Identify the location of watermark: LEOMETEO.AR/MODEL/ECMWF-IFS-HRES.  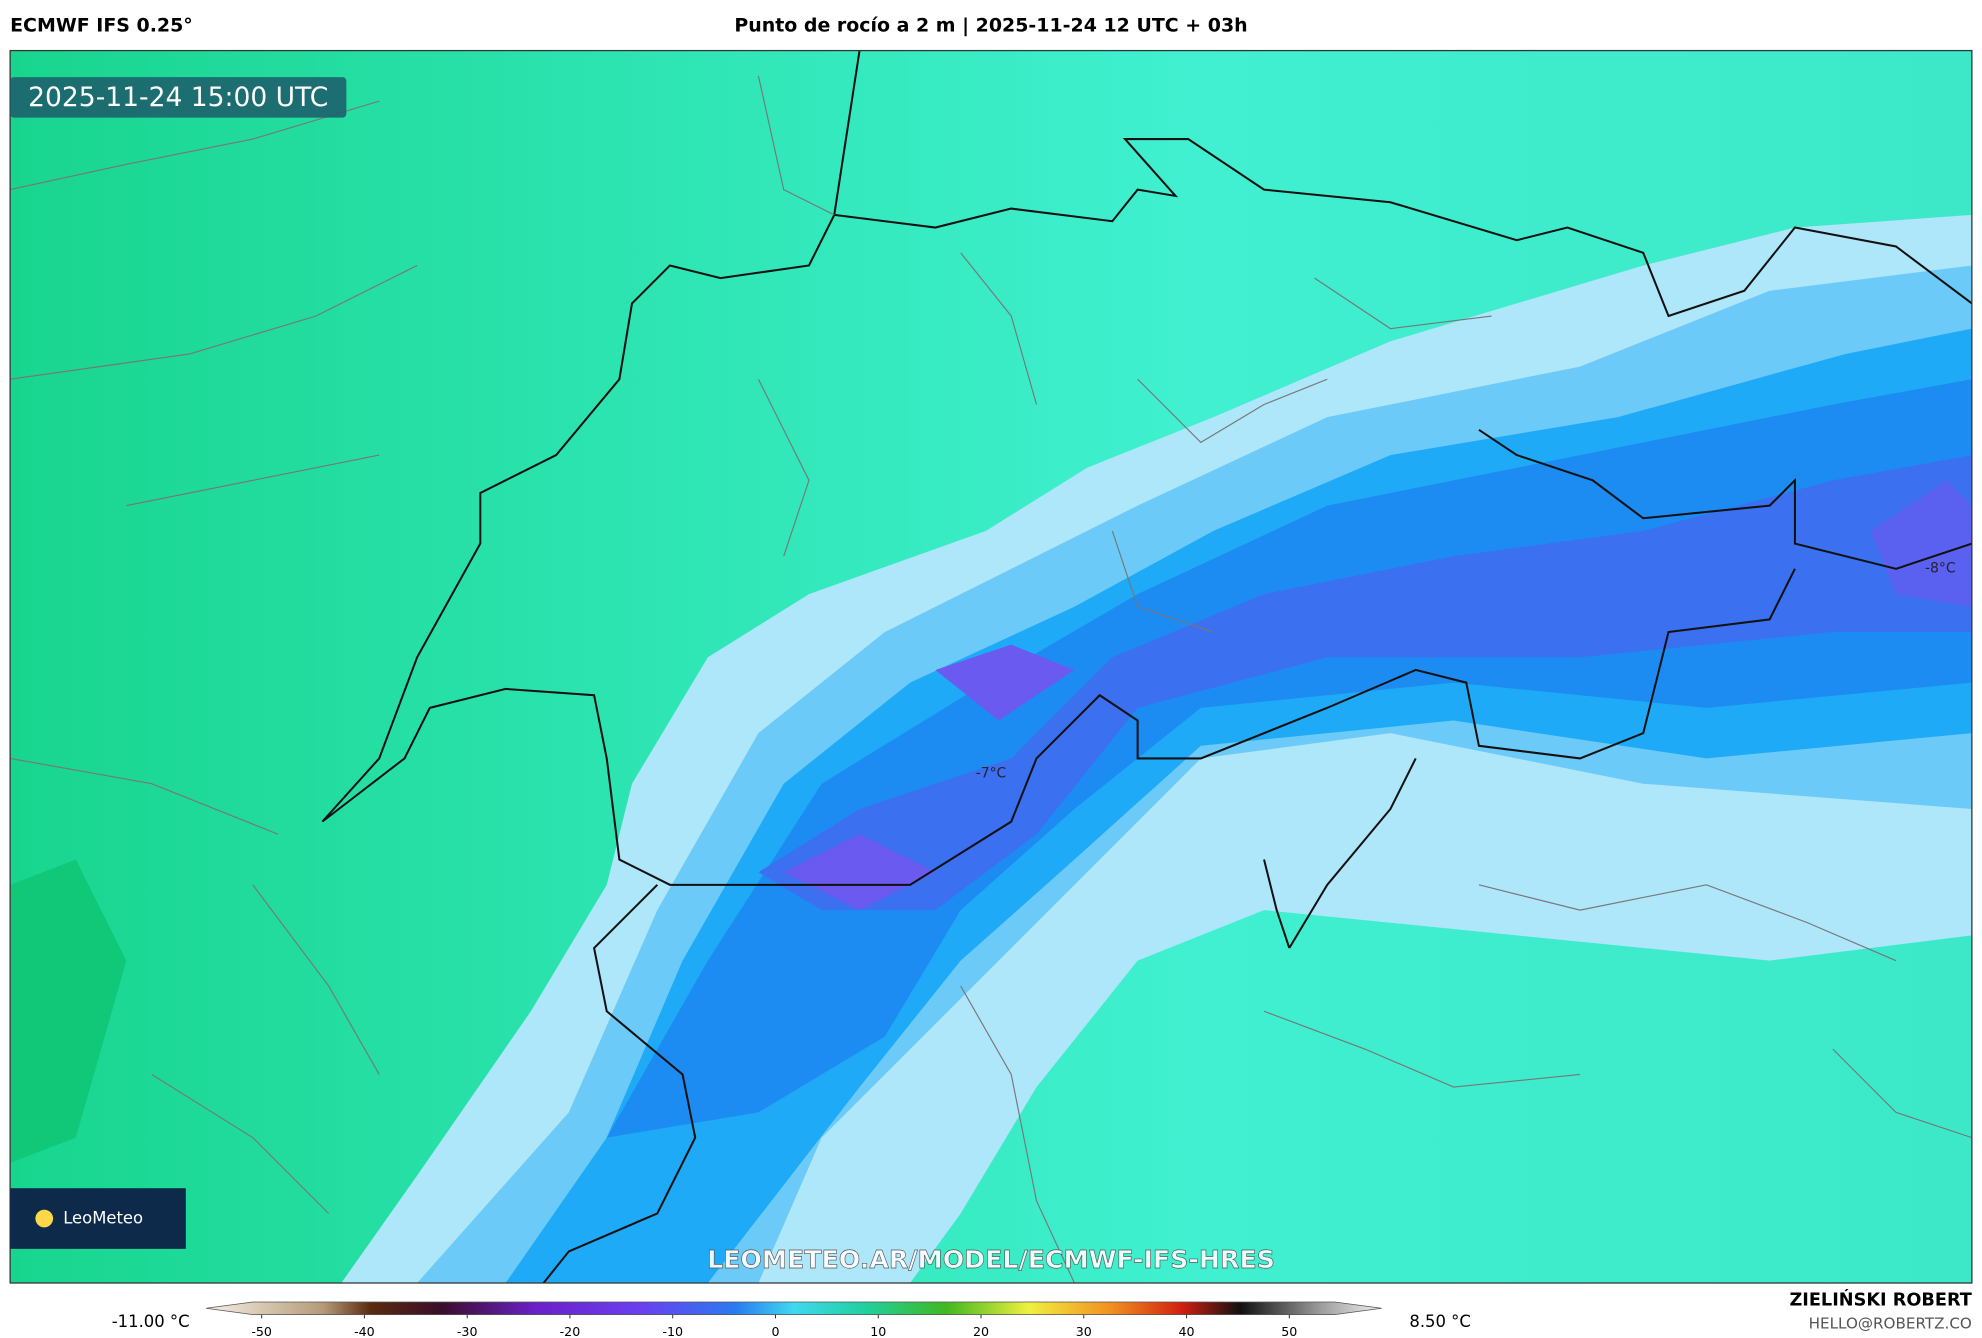
(991, 1259).